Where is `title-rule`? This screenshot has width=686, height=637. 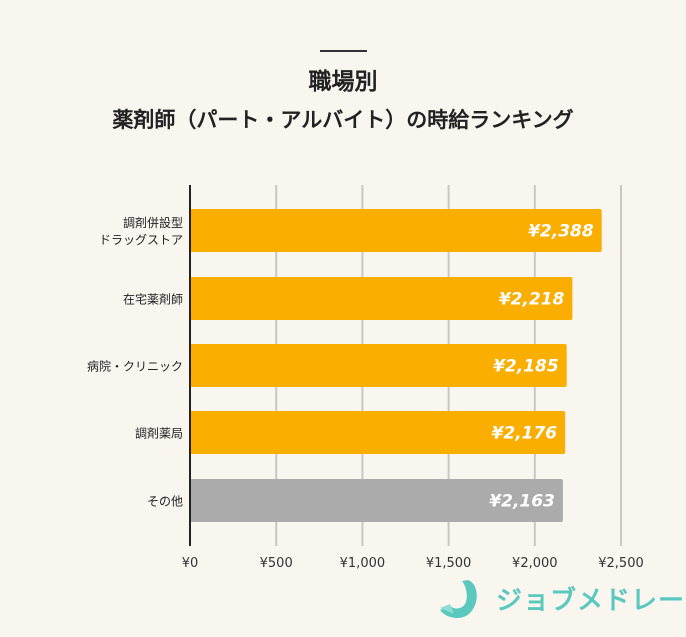 title-rule is located at coordinates (343, 51).